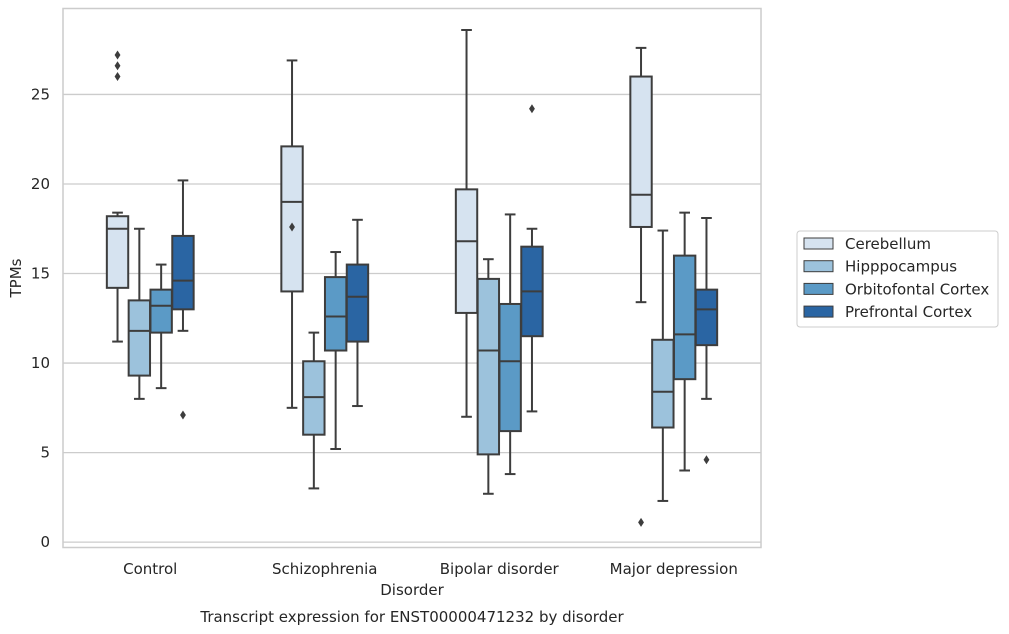 This screenshot has height=634, width=1009. I want to click on y-tick-label-25: 25, so click(40, 94).